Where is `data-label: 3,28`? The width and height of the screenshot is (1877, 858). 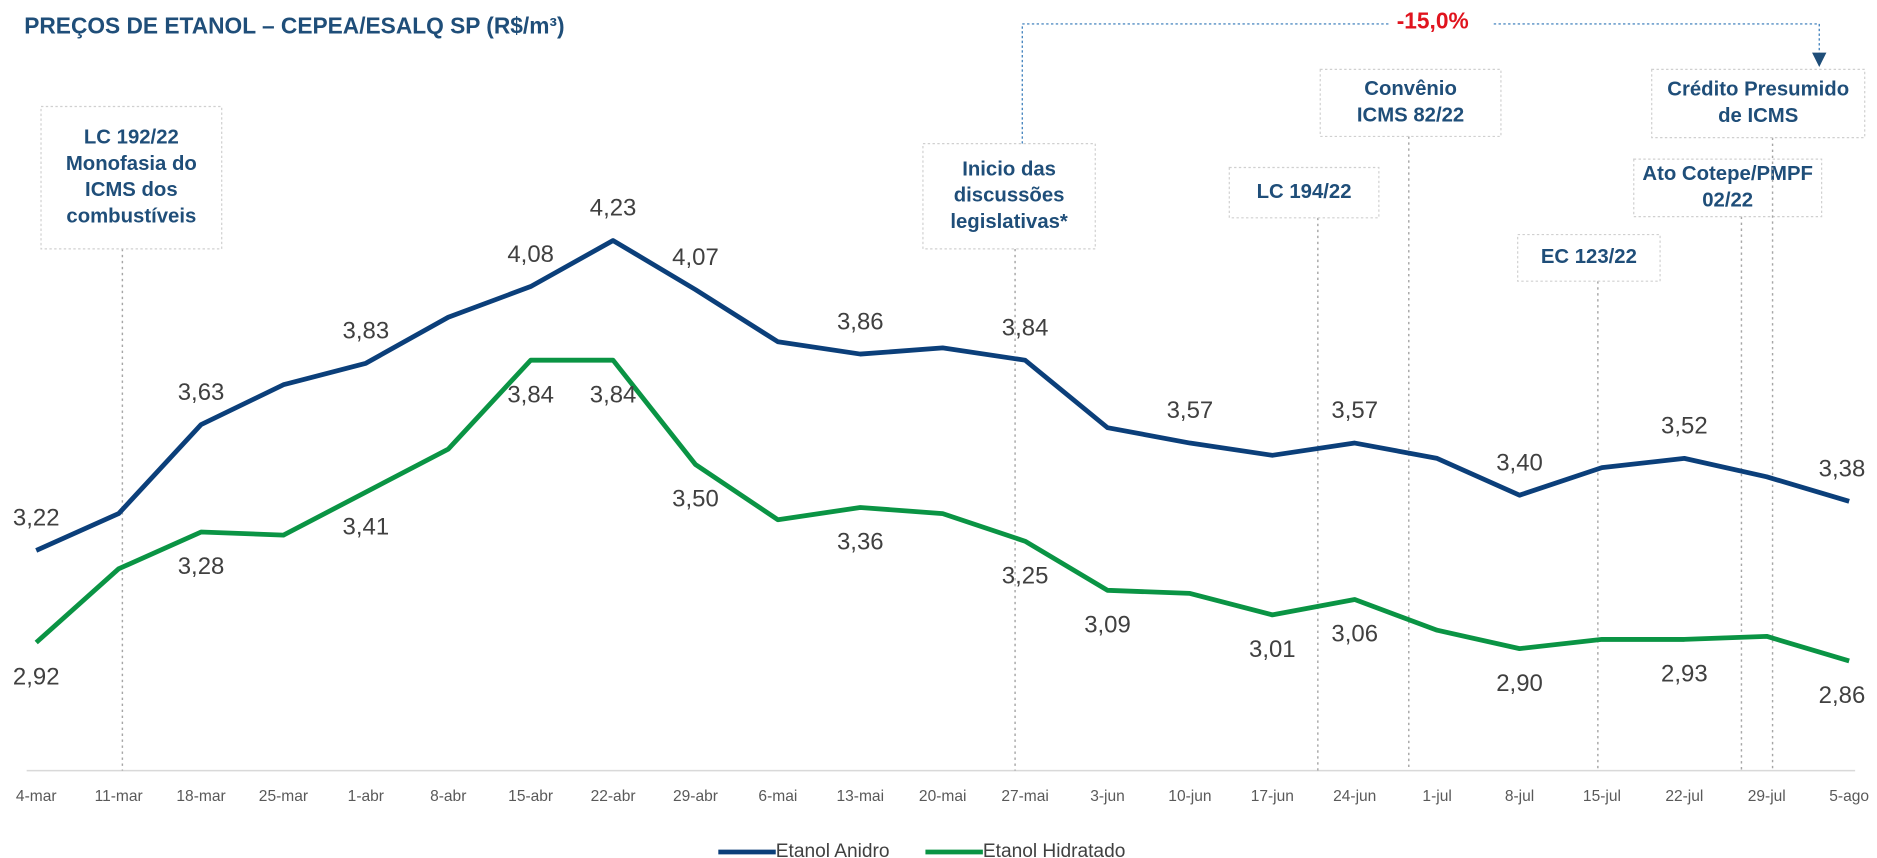
data-label: 3,28 is located at coordinates (201, 566).